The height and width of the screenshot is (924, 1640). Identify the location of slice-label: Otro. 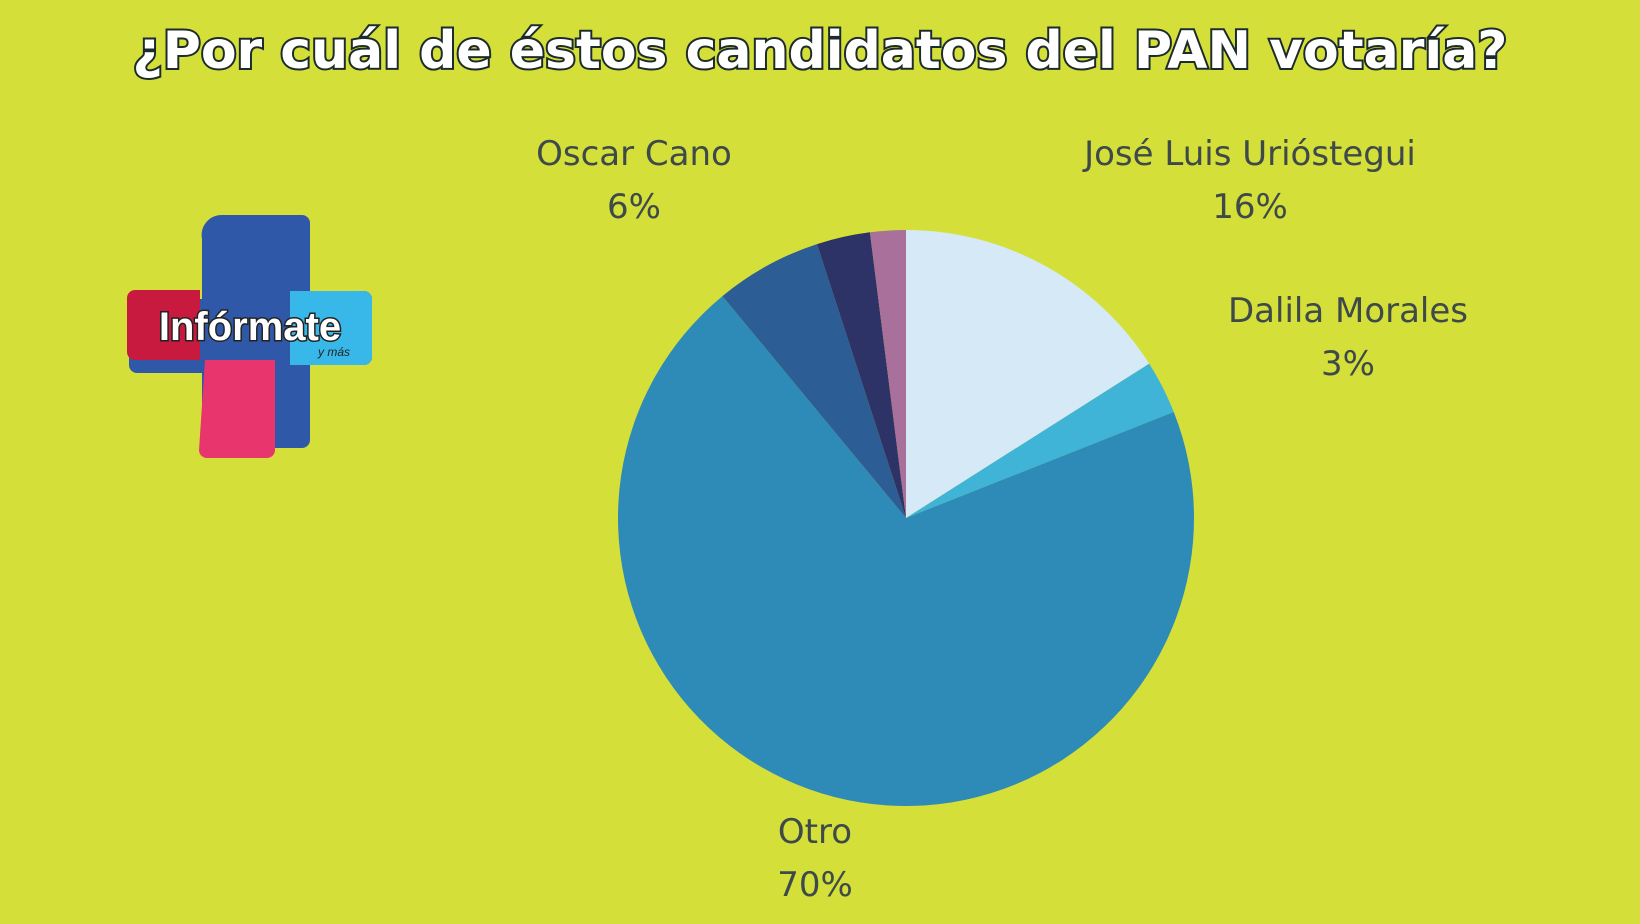
(815, 832).